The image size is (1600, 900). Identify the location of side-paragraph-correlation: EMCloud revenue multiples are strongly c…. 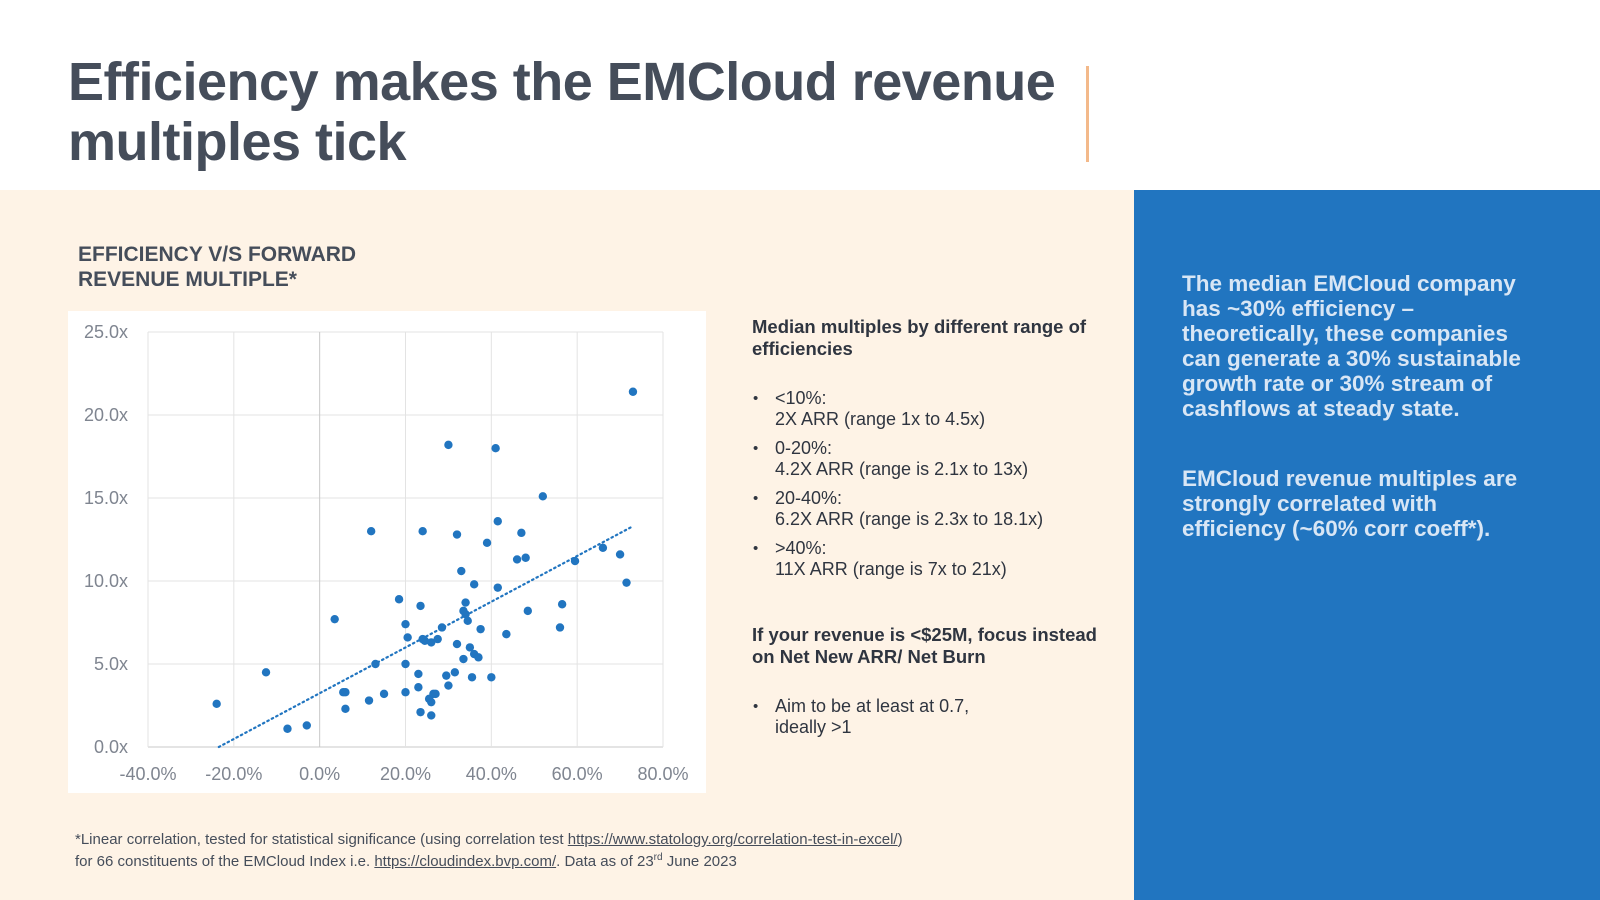
(1350, 503).